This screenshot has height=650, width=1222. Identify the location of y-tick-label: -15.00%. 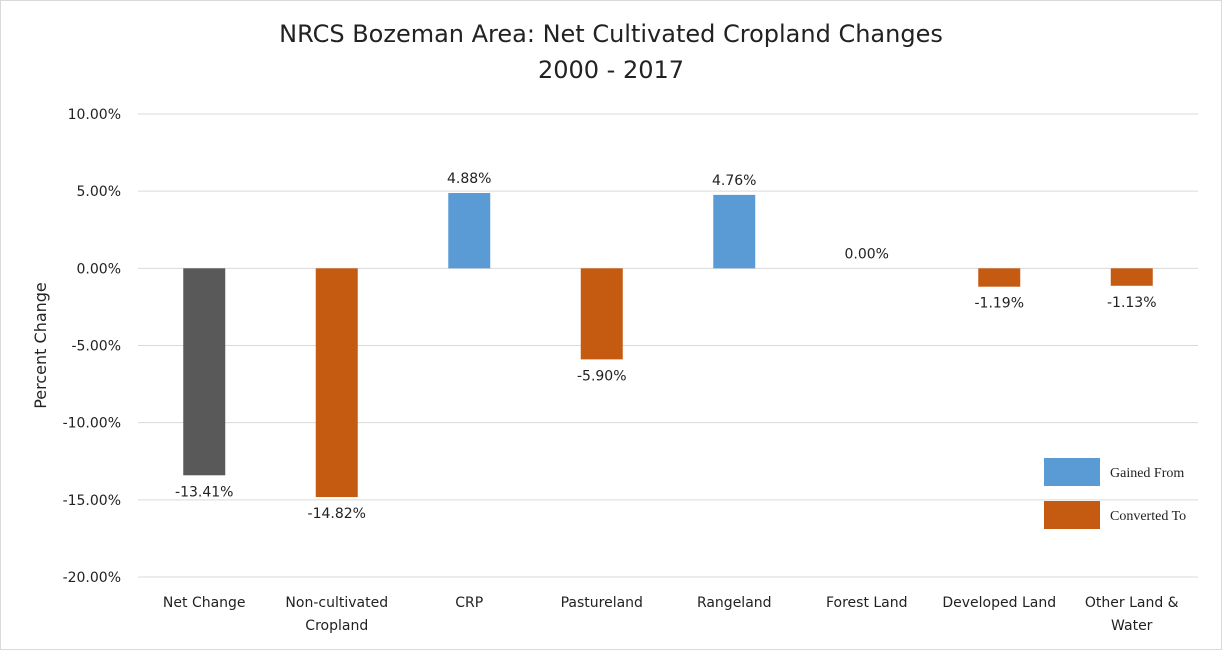
(92, 501).